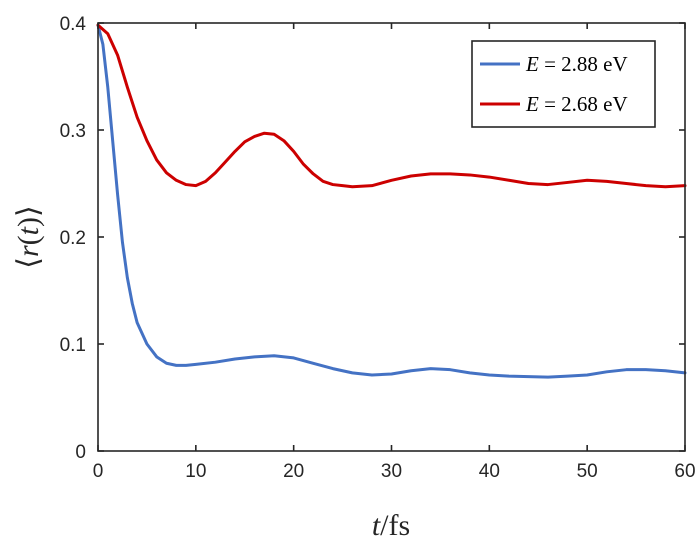 Image resolution: width=700 pixels, height=555 pixels. What do you see at coordinates (587, 471) in the screenshot?
I see `x-tick-label: 50` at bounding box center [587, 471].